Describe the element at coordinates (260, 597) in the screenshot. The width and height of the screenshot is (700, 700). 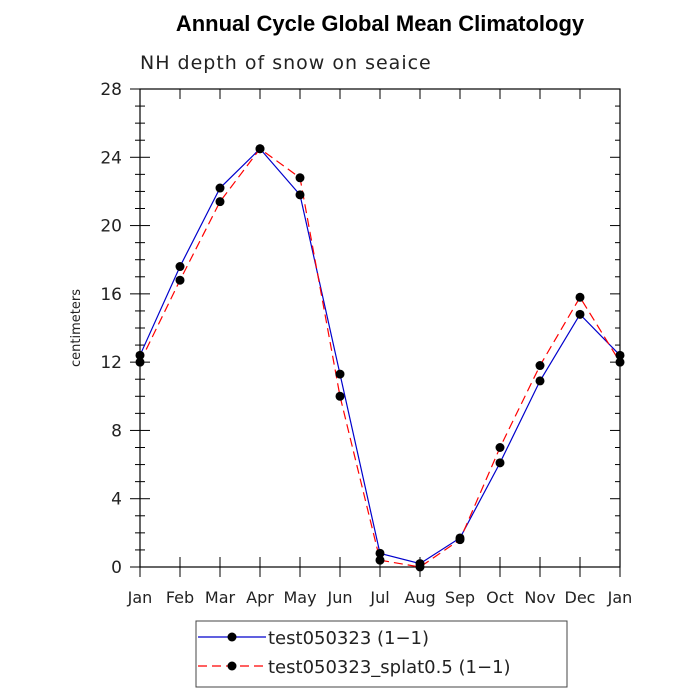
I see `x-tick-label: Apr` at that location.